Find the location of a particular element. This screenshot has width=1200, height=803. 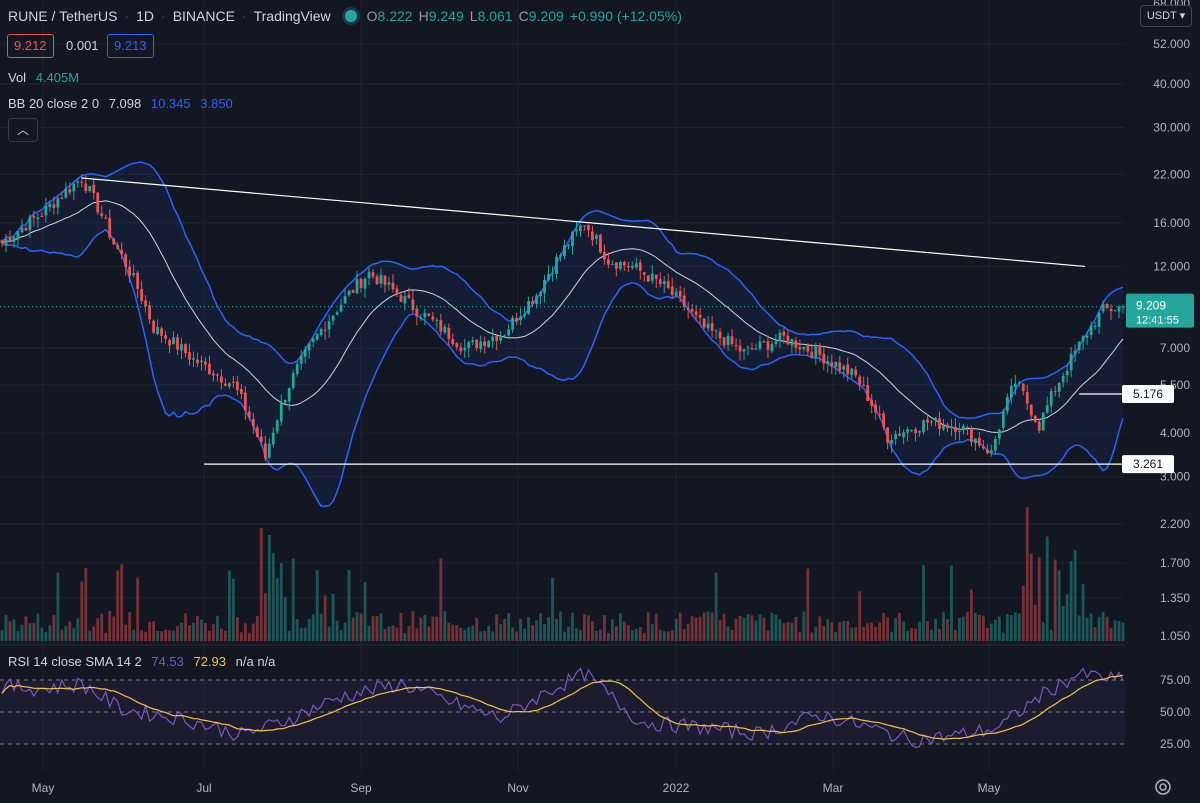

collapse-legend-button: ︿ is located at coordinates (23, 130).